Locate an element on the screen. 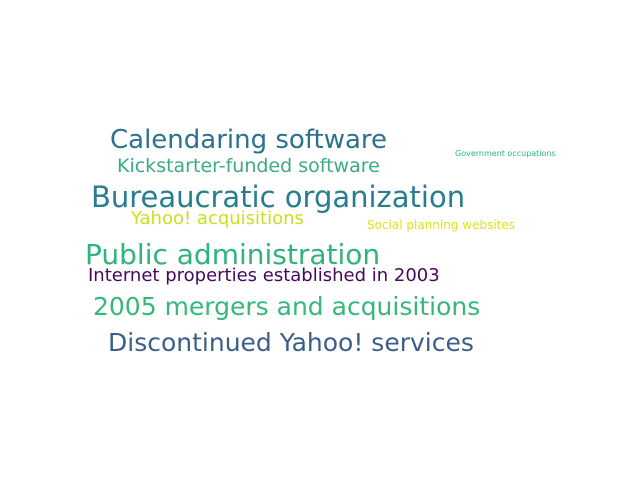 The image size is (640, 480). word-social-planning-websites: Social planning websites is located at coordinates (441, 225).